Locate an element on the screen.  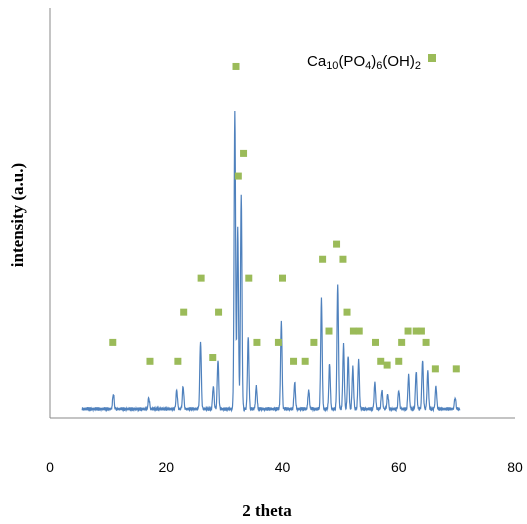
x-tick-label: 0 is located at coordinates (50, 467).